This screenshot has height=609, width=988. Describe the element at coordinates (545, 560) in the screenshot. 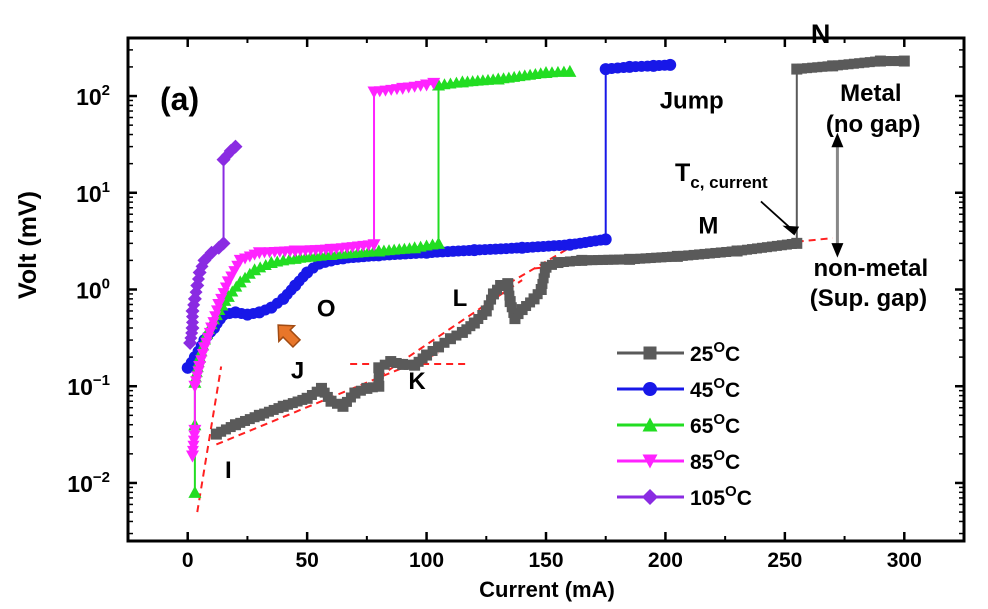

I see `x-tick-label: 150` at that location.